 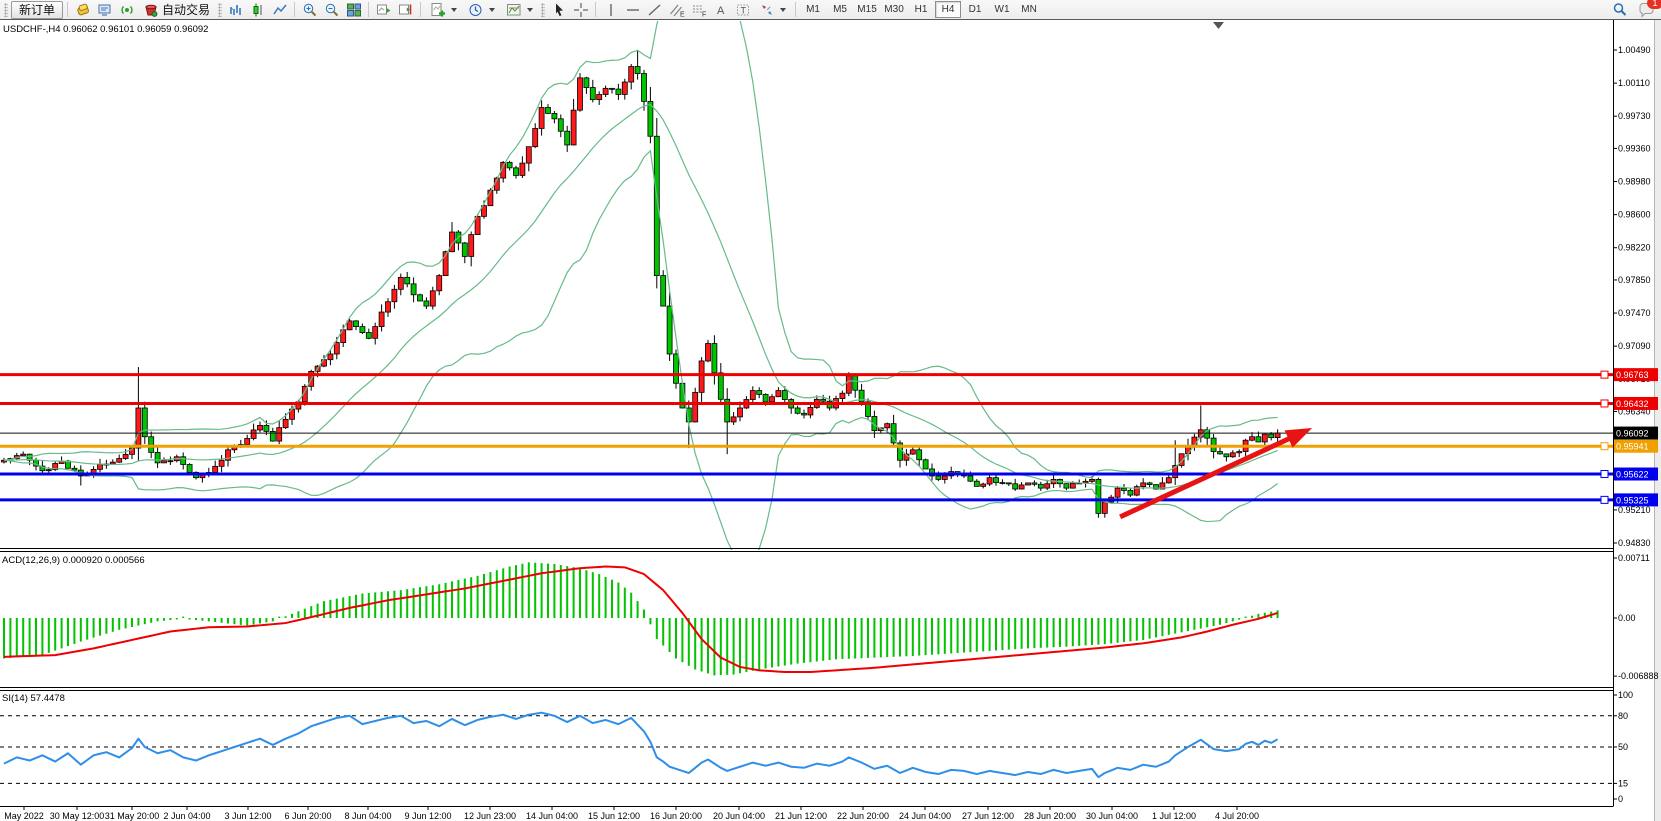 I want to click on time-tick-label: 1 Jul 12:00, so click(x=1174, y=816).